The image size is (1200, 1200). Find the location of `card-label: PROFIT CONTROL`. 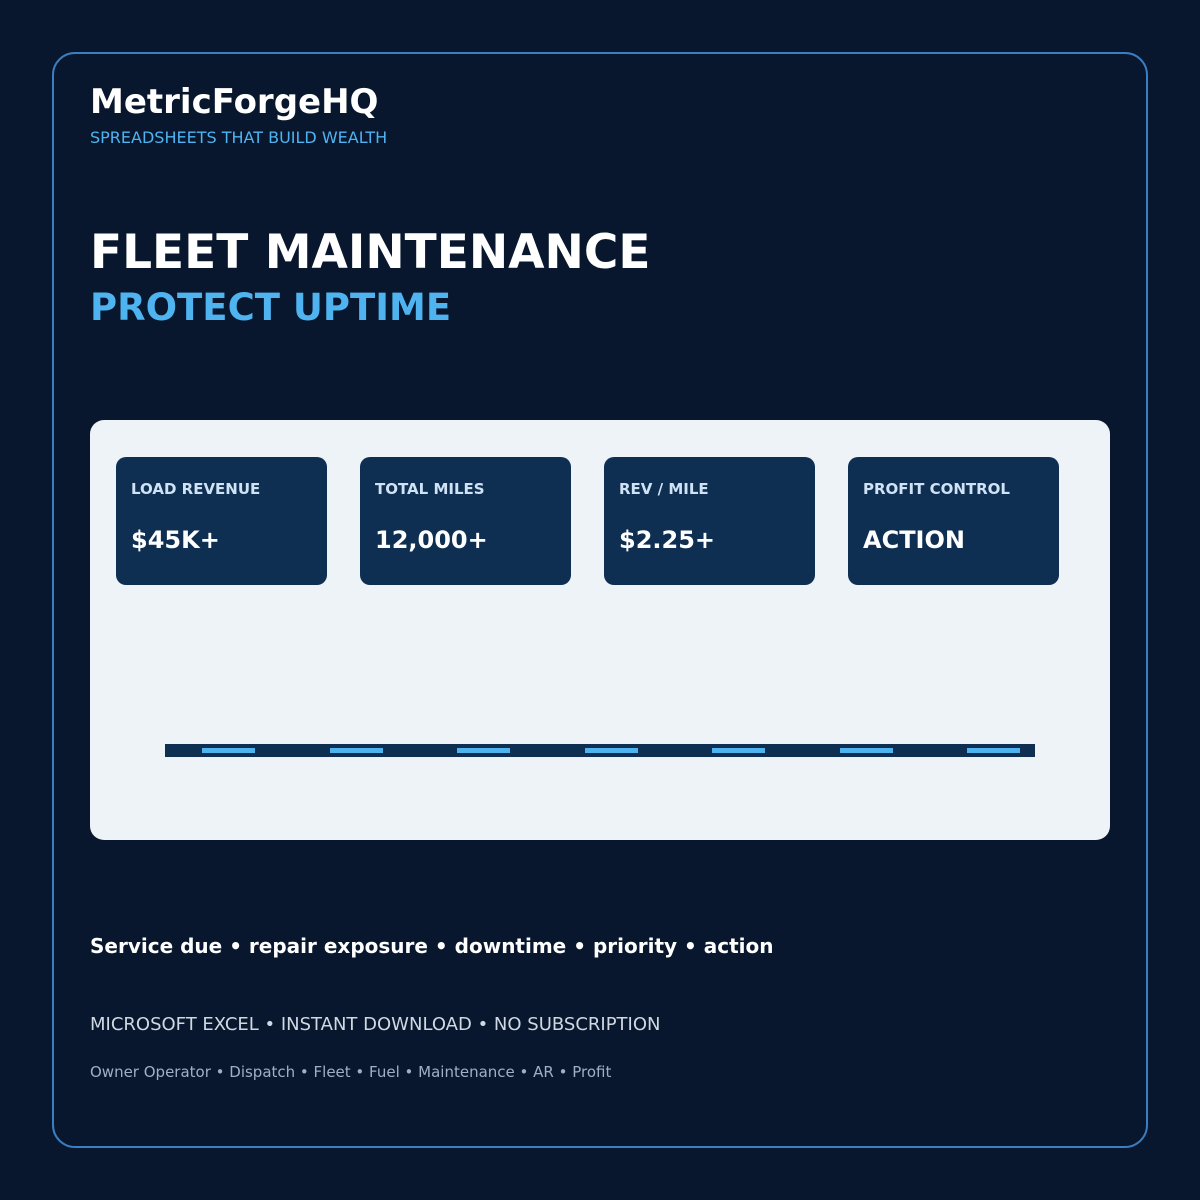

card-label: PROFIT CONTROL is located at coordinates (936, 489).